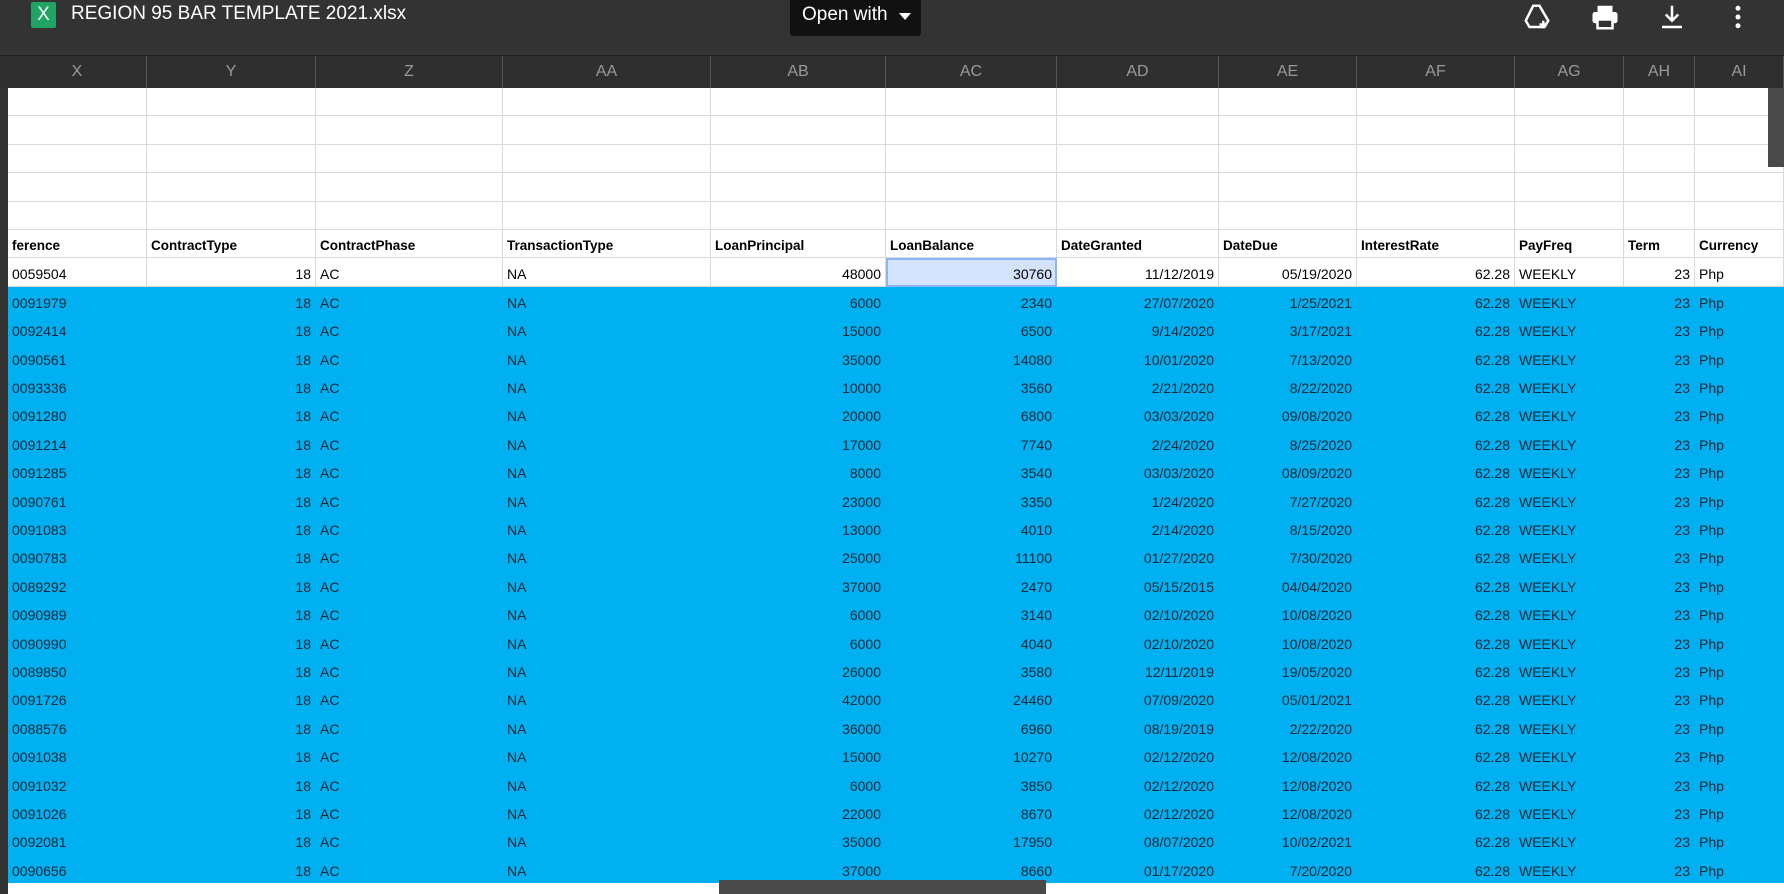  What do you see at coordinates (971, 585) in the screenshot?
I see `cell: 2470` at bounding box center [971, 585].